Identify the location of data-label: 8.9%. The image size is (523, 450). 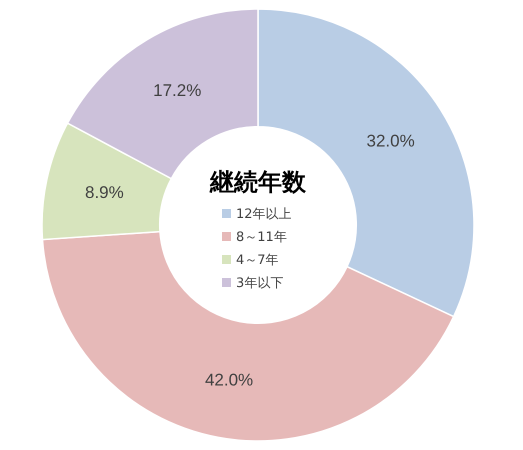
(104, 192).